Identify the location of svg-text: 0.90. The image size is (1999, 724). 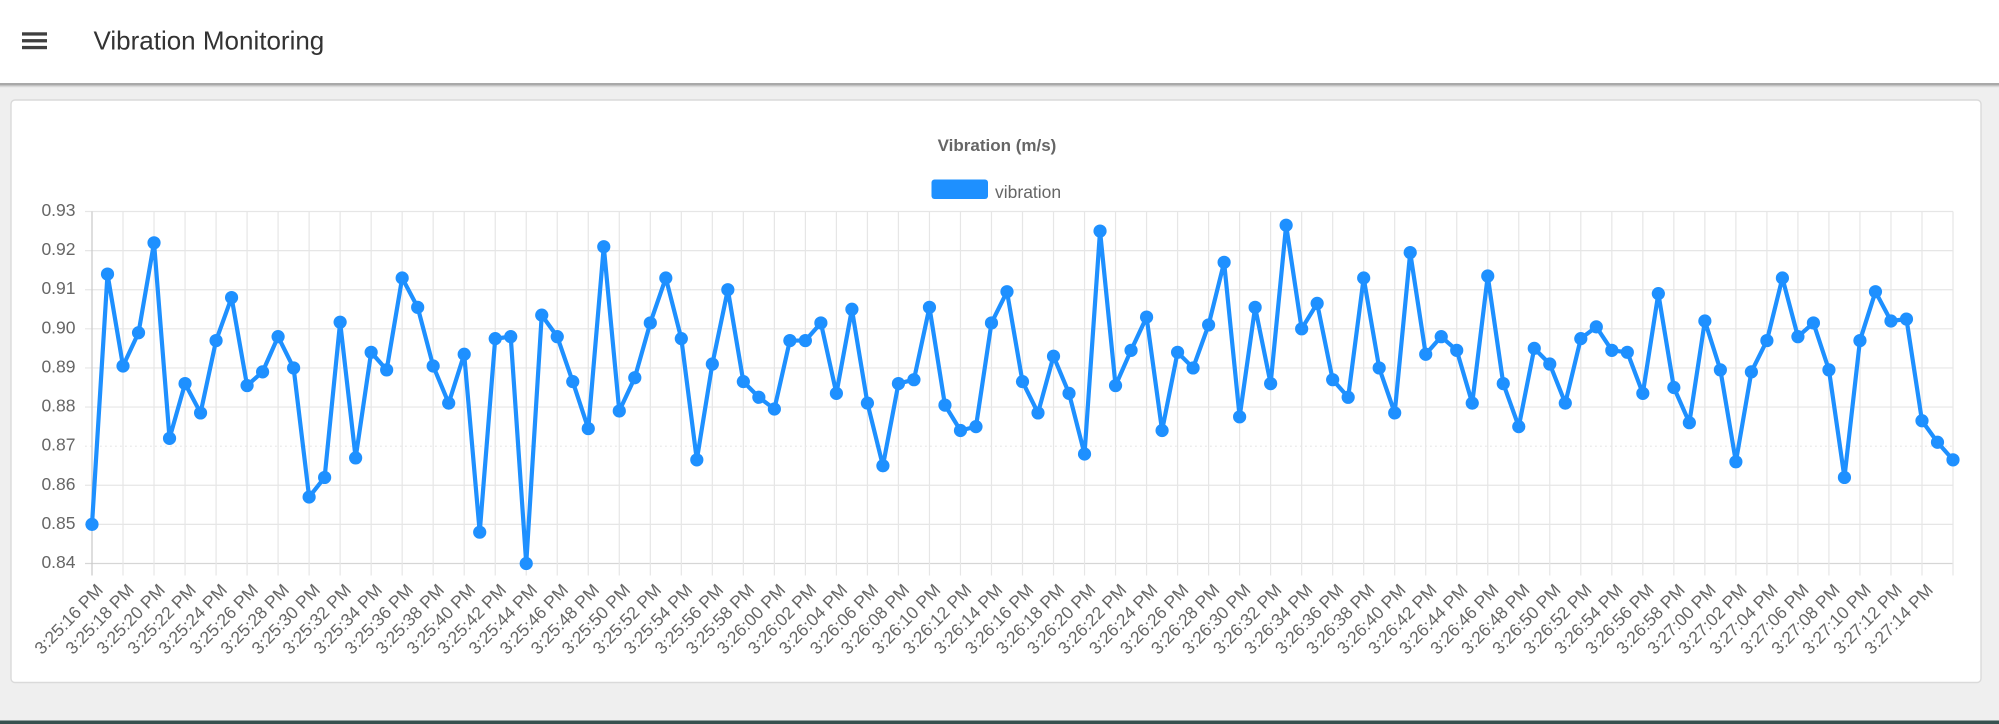
(58, 327).